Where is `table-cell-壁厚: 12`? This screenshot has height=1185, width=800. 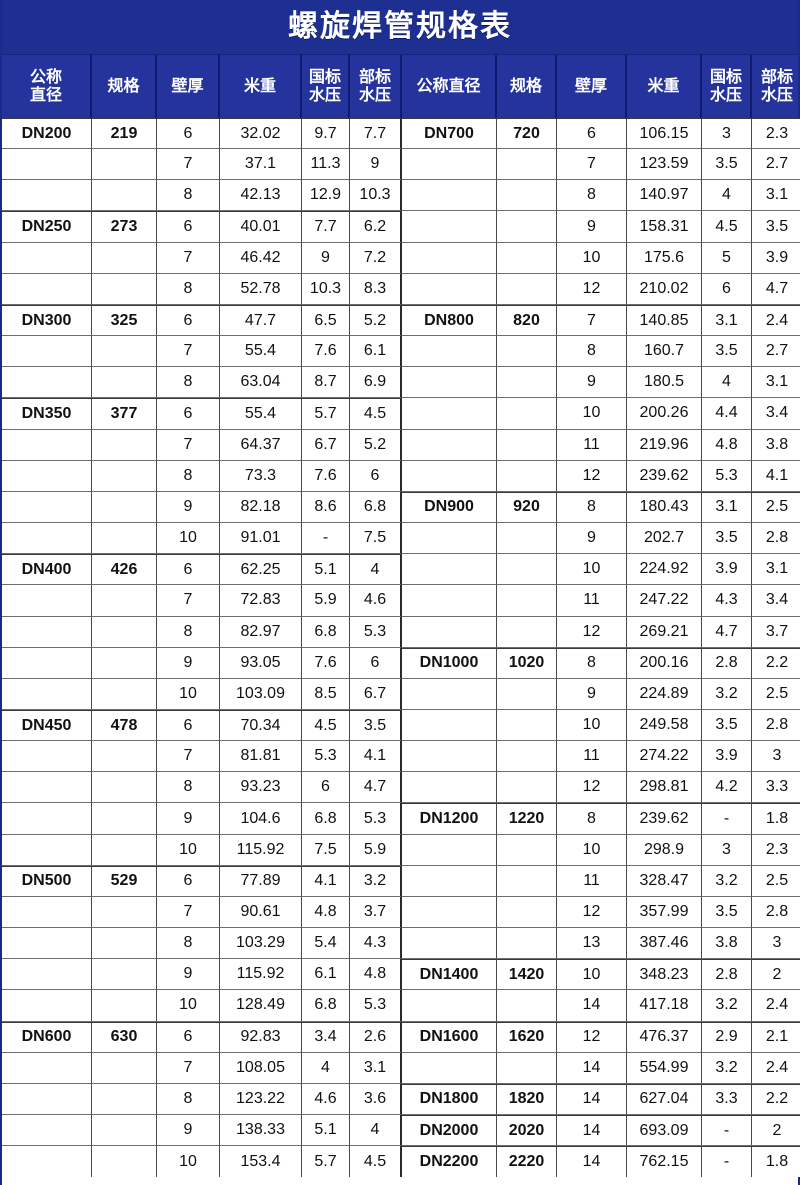 table-cell-壁厚: 12 is located at coordinates (592, 476).